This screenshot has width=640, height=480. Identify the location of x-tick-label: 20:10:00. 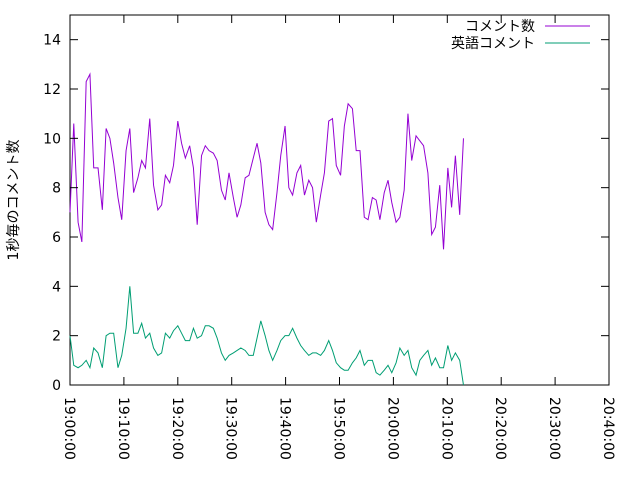
(446, 428).